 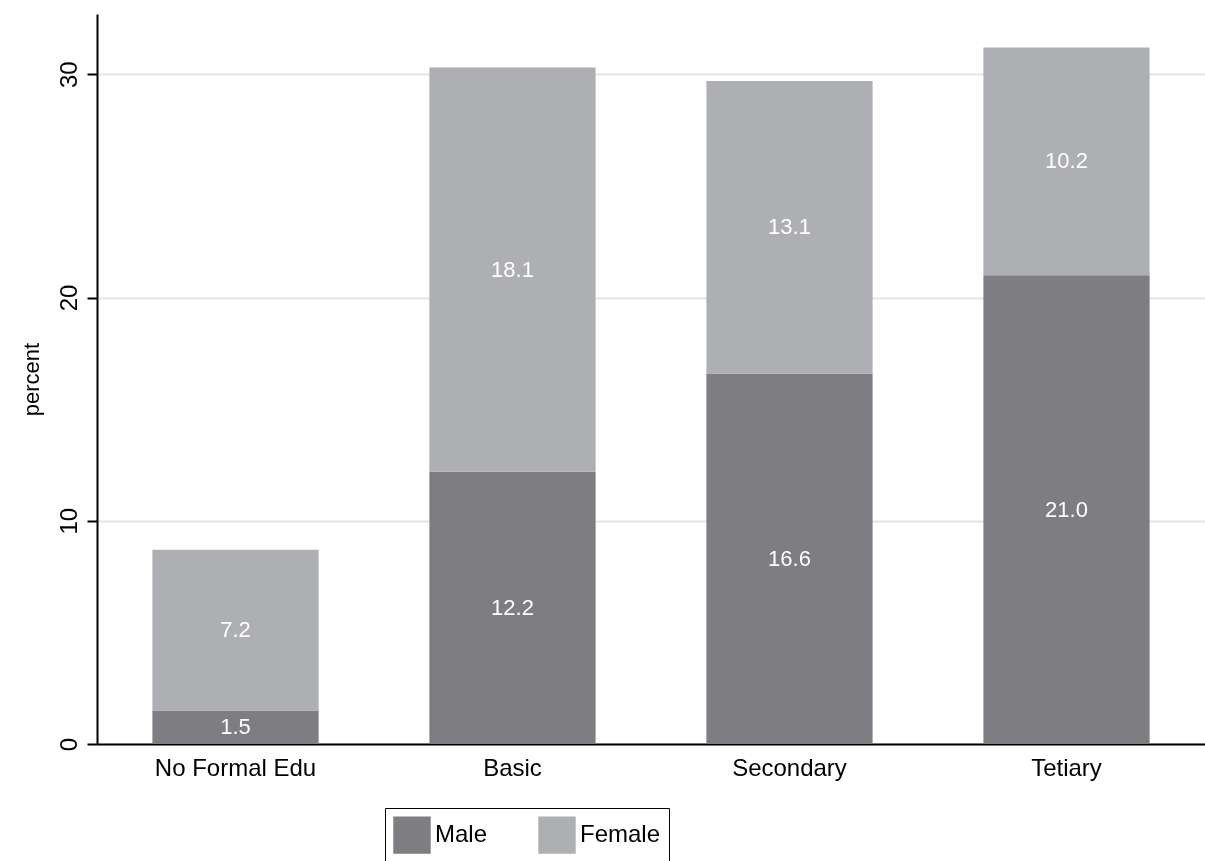 What do you see at coordinates (68, 75) in the screenshot?
I see `y-tick-label: 30` at bounding box center [68, 75].